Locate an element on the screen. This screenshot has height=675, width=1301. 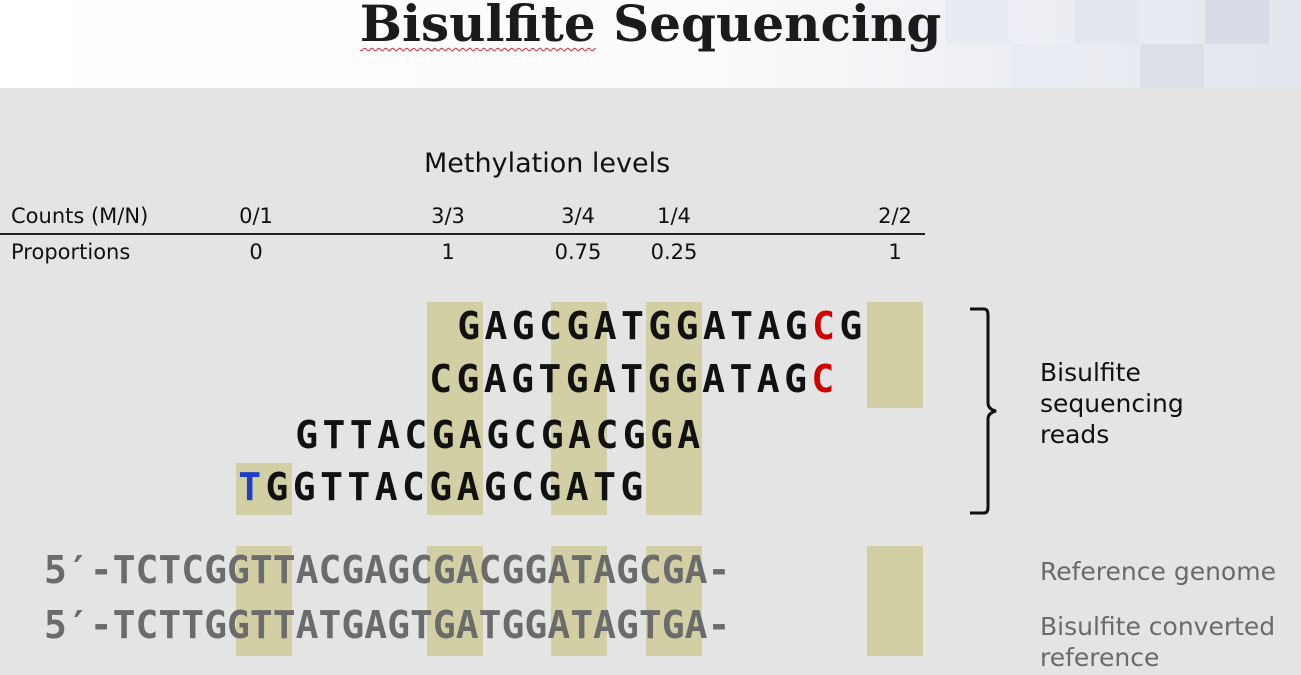
slide-header: Bisulfite Sequencing is located at coordinates (650, 44).